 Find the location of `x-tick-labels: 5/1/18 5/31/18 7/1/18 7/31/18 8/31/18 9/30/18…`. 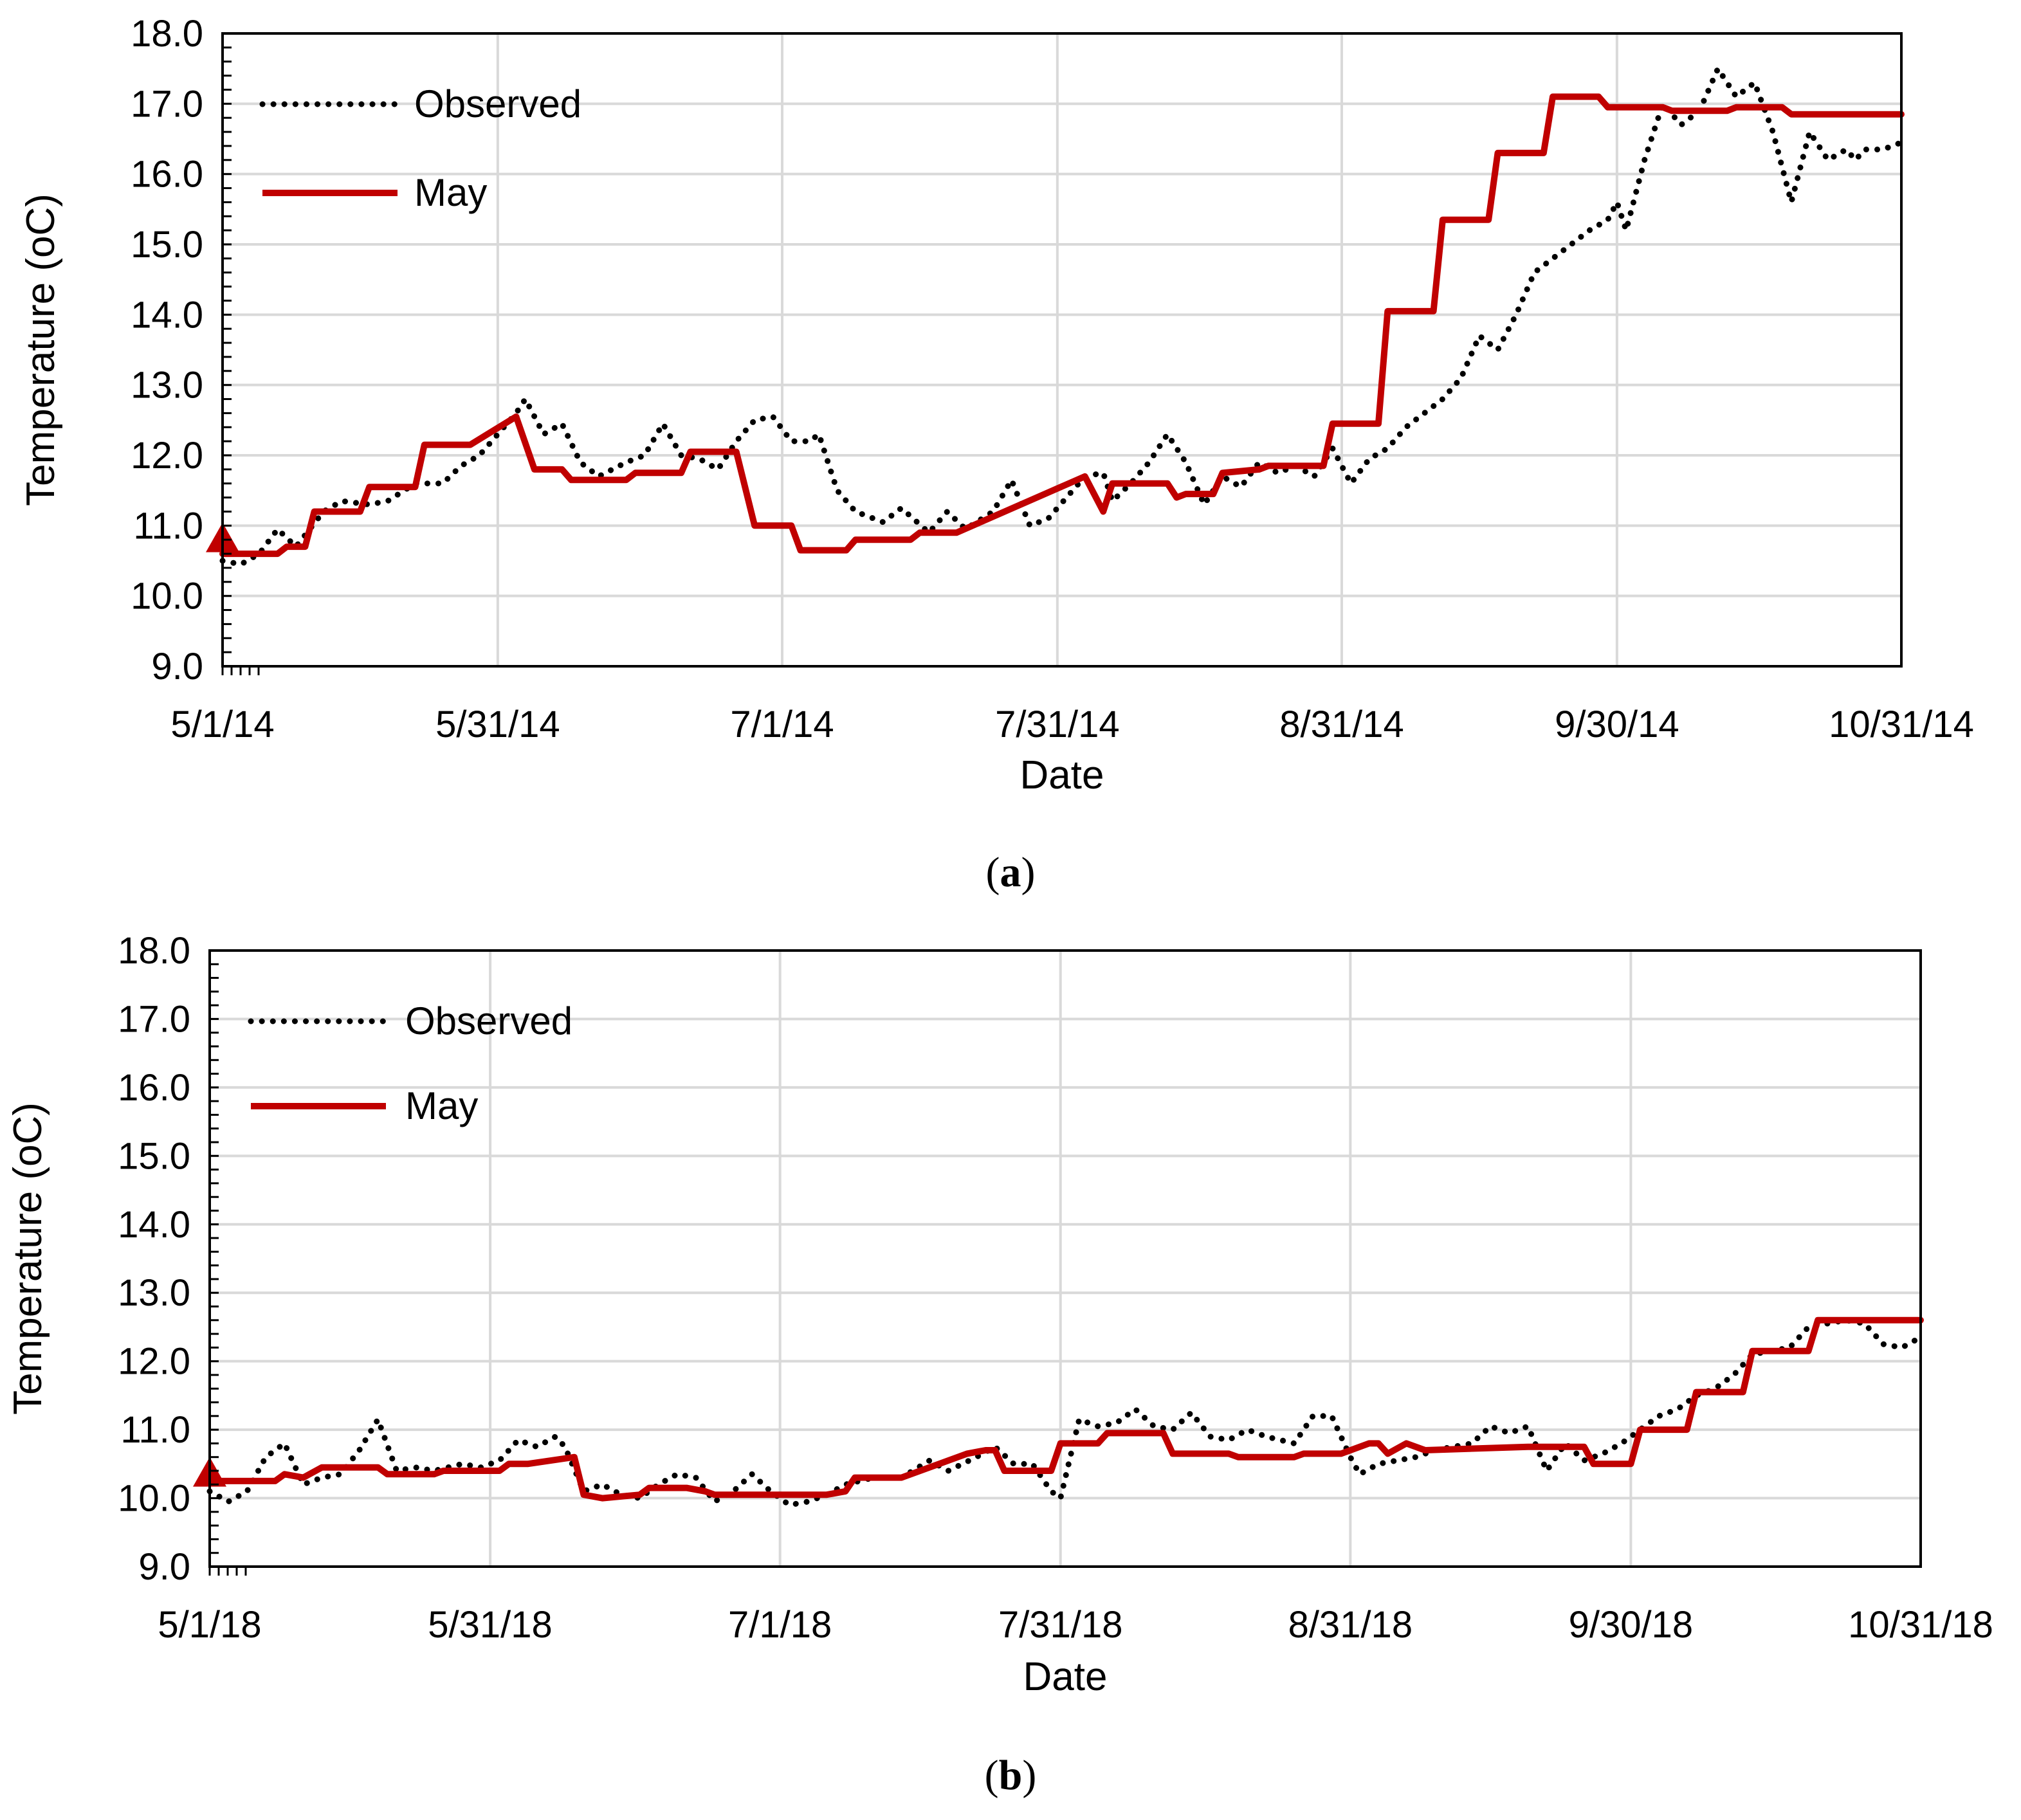

x-tick-labels: 5/1/18 5/31/18 7/1/18 7/31/18 8/31/18 9/30/18… is located at coordinates (1075, 1625).